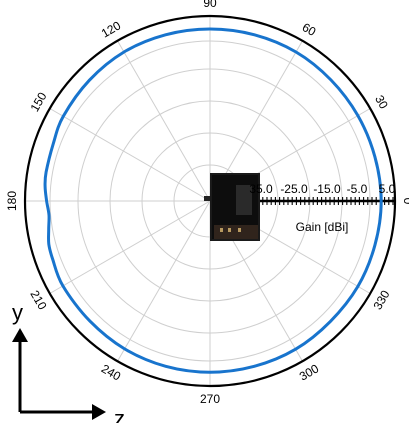  I want to click on angle-tick-label: 60, so click(309, 29).